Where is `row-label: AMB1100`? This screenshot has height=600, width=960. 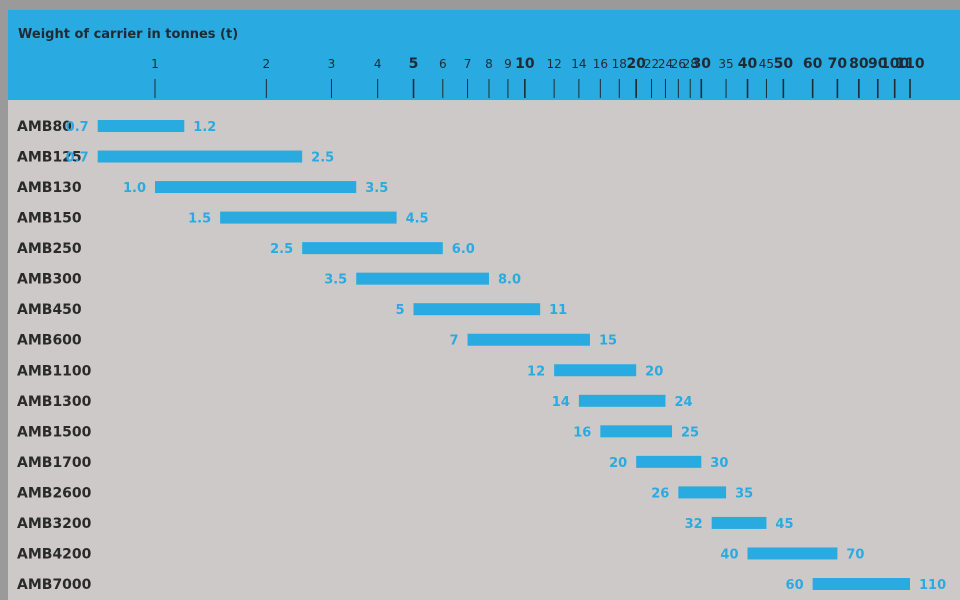
row-label: AMB1100 is located at coordinates (54, 371).